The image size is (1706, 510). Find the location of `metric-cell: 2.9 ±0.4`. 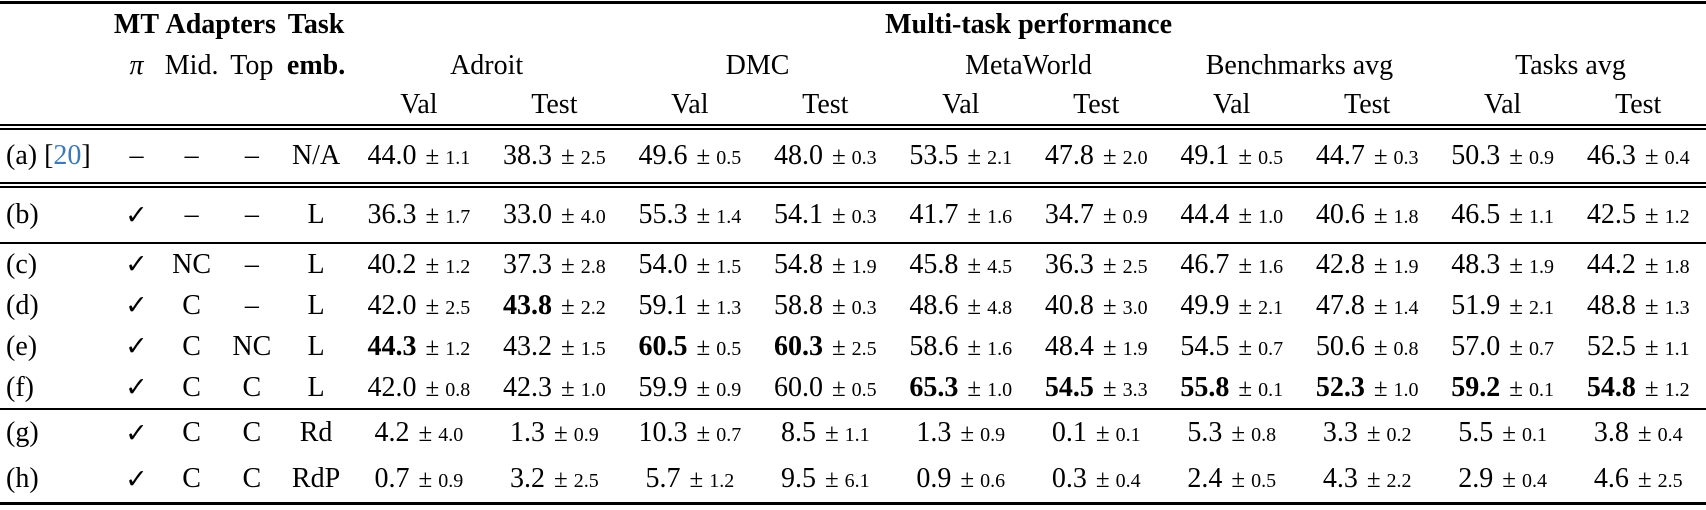

metric-cell: 2.9 ±0.4 is located at coordinates (1502, 480).